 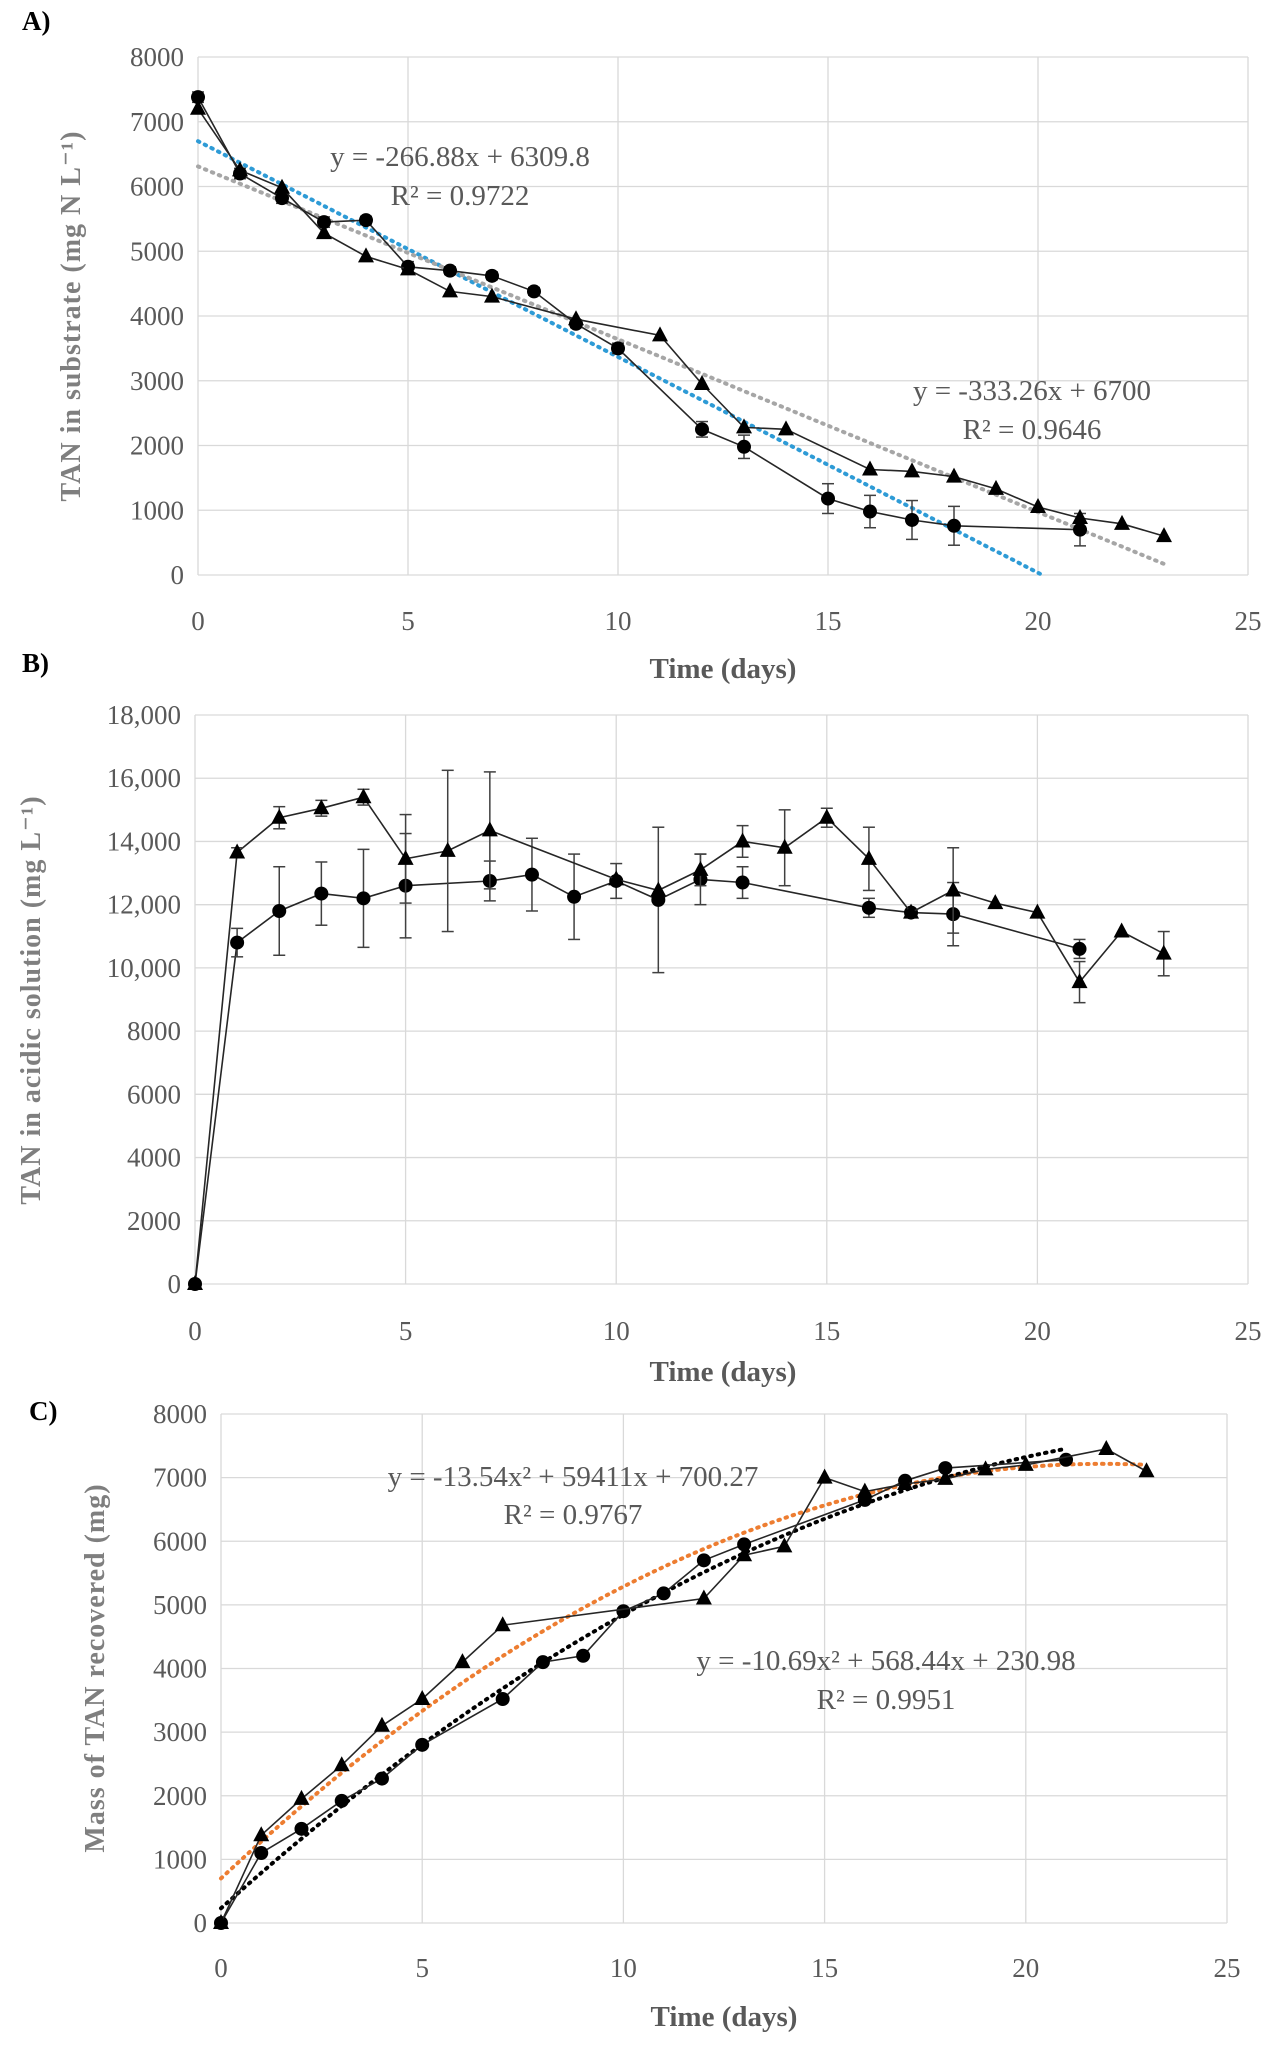 What do you see at coordinates (35, 663) in the screenshot?
I see `panel-label: B)` at bounding box center [35, 663].